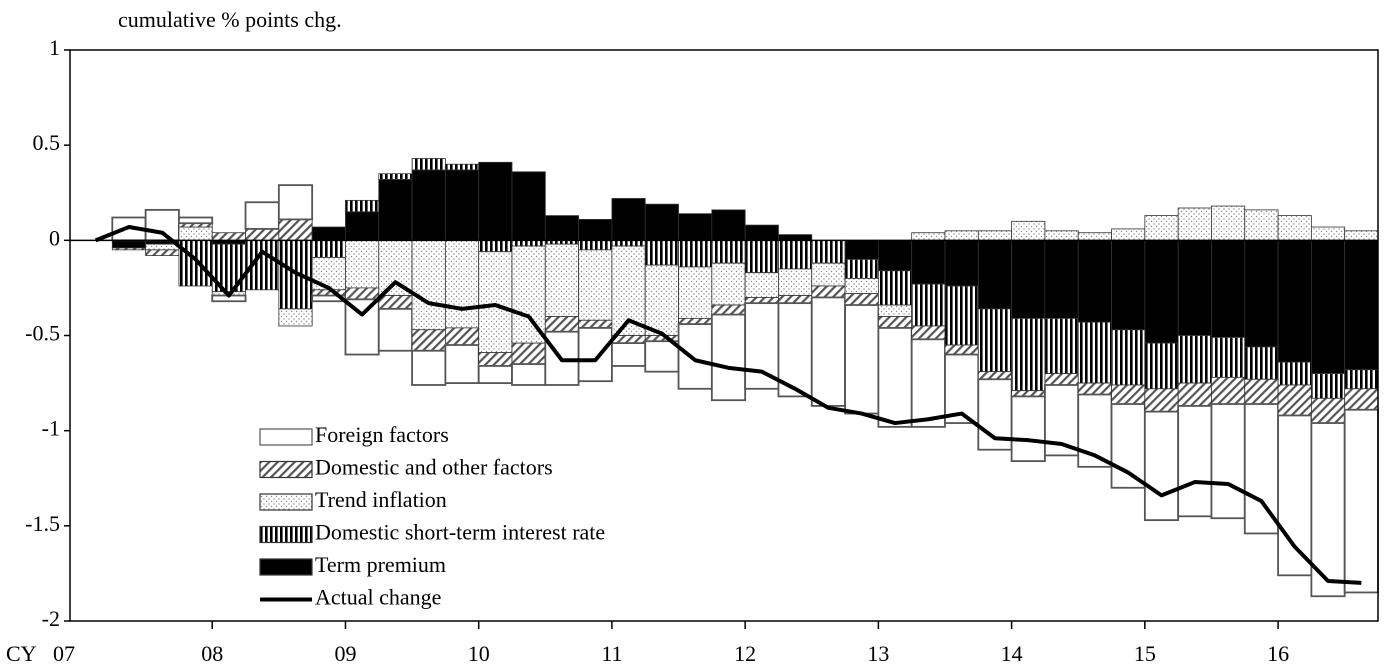 This screenshot has width=1385, height=672. What do you see at coordinates (1145, 653) in the screenshot?
I see `x-tick-label: 15` at bounding box center [1145, 653].